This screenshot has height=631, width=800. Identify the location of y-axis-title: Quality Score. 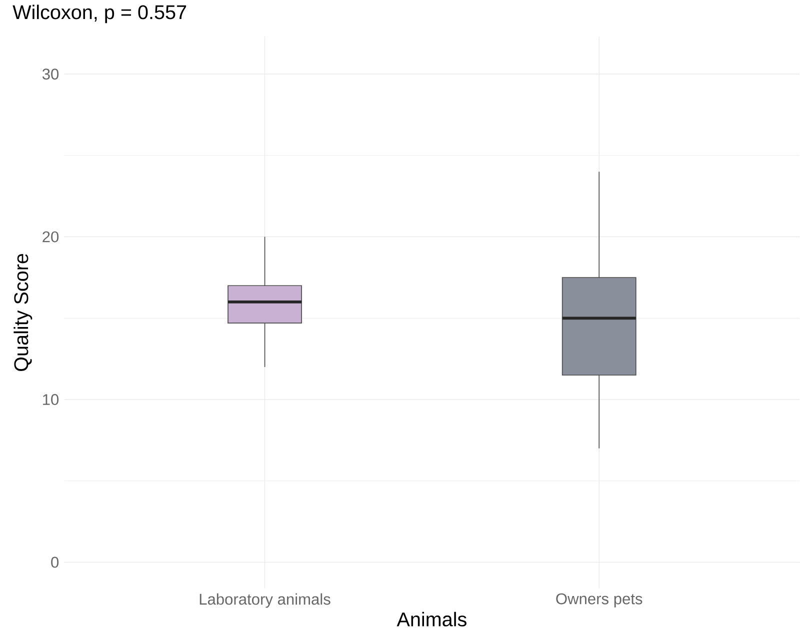
(23, 312).